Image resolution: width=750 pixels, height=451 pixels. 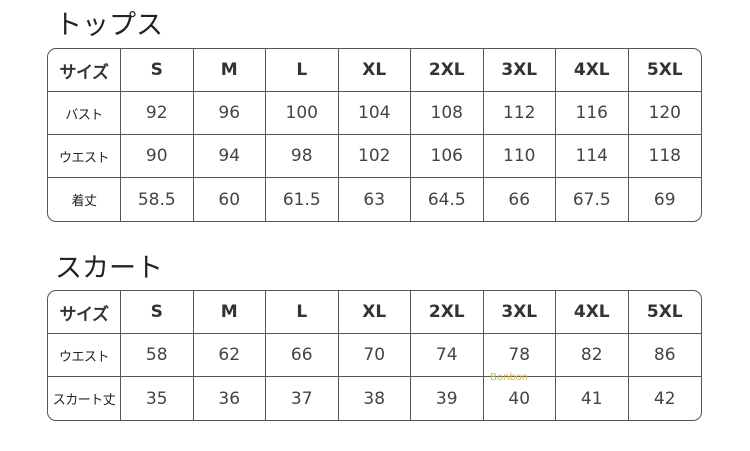 What do you see at coordinates (592, 113) in the screenshot?
I see `measurement-cell: 116` at bounding box center [592, 113].